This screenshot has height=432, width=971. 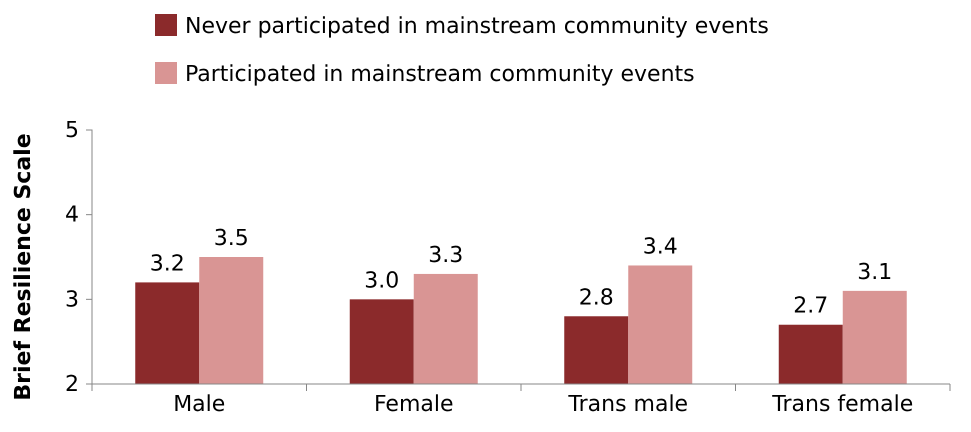 I want to click on x-tick-label: Male, so click(x=199, y=405).